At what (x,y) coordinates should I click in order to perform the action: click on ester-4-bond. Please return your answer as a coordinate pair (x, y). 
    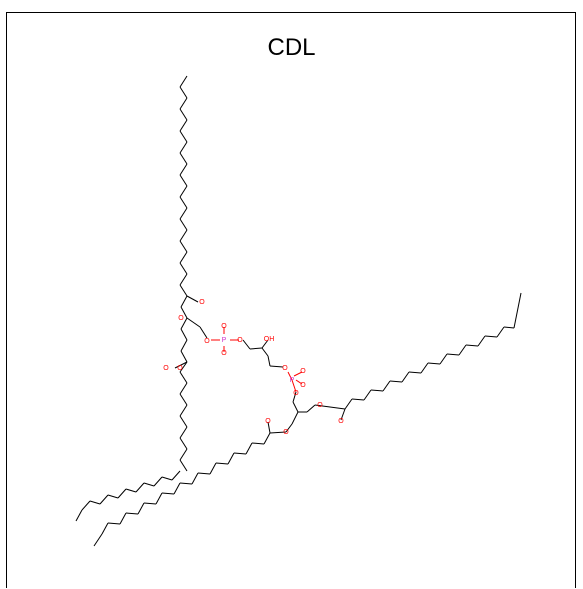
    Looking at the image, I should click on (278, 432).